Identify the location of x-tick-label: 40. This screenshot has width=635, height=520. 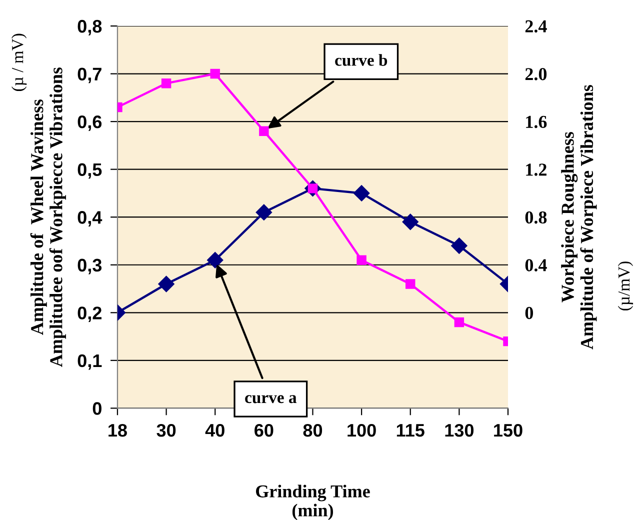
(214, 430).